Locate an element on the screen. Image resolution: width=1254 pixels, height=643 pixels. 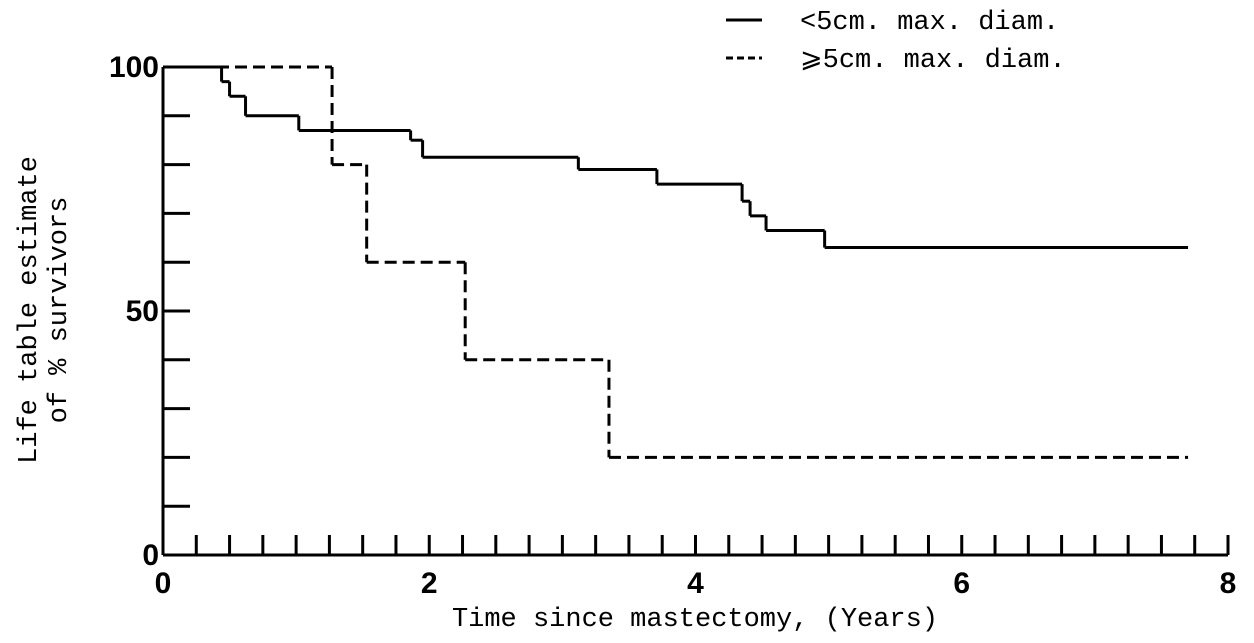
y-axis-label: Life table estimate is located at coordinates (30, 310).